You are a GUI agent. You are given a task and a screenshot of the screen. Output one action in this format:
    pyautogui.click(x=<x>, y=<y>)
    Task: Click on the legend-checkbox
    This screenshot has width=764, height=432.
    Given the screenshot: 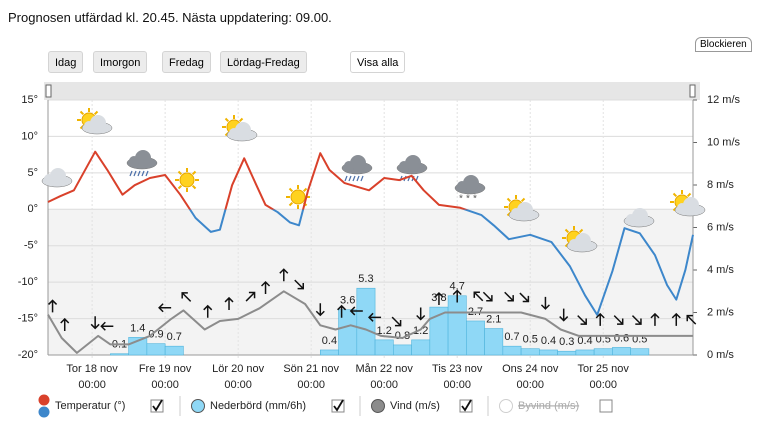 What is the action you would take?
    pyautogui.click(x=606, y=406)
    